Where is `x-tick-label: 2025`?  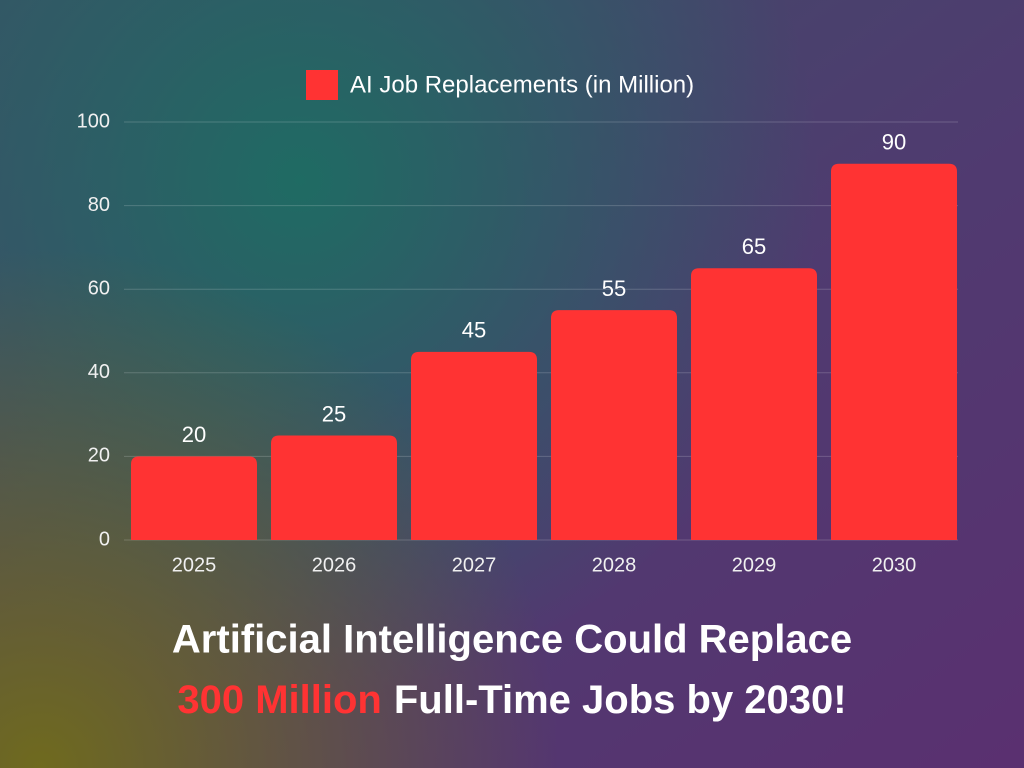 x-tick-label: 2025 is located at coordinates (194, 565).